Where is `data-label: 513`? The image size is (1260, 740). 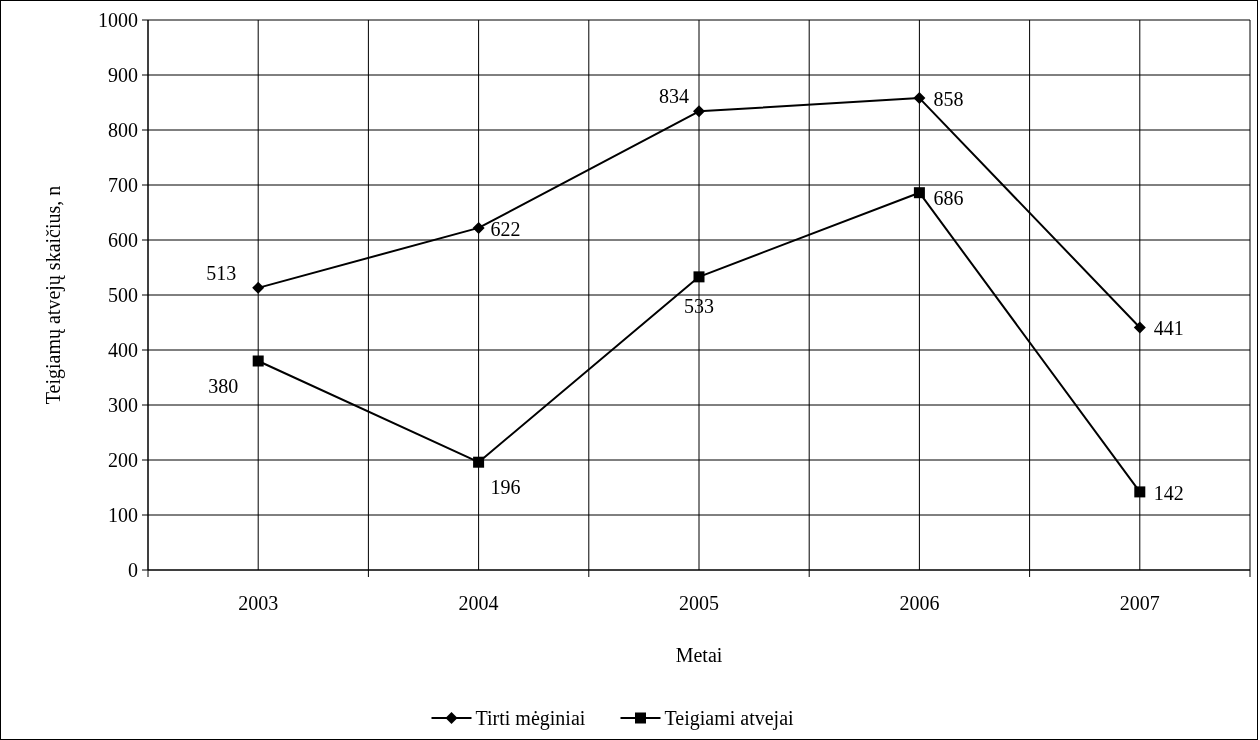
data-label: 513 is located at coordinates (221, 272).